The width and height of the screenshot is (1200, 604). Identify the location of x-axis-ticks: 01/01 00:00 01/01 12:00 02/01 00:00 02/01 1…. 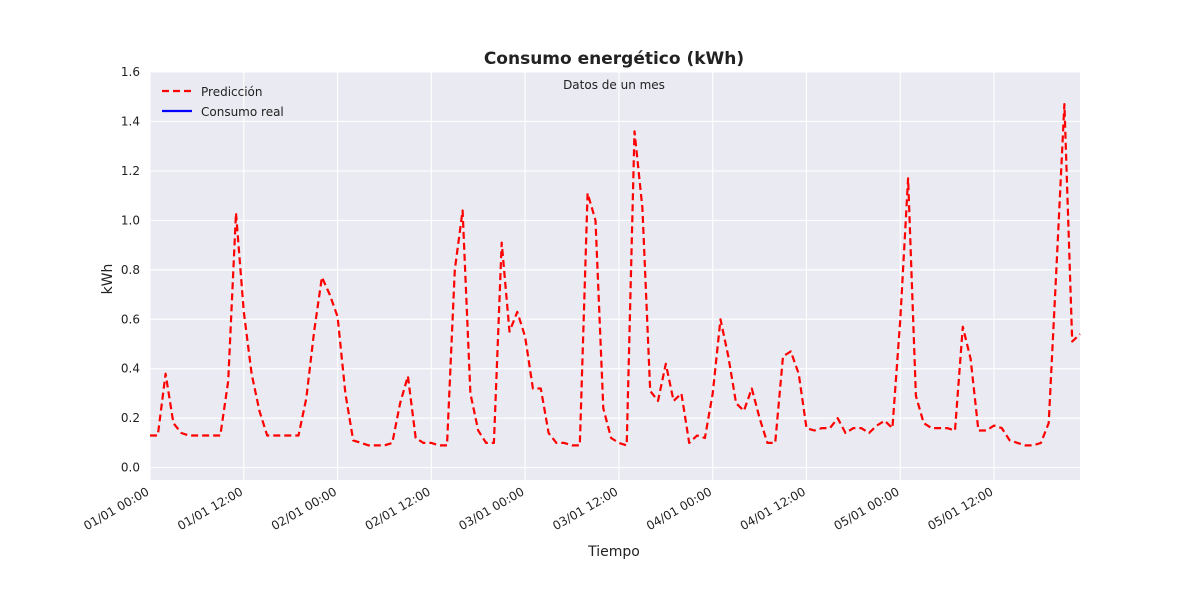
(538, 508).